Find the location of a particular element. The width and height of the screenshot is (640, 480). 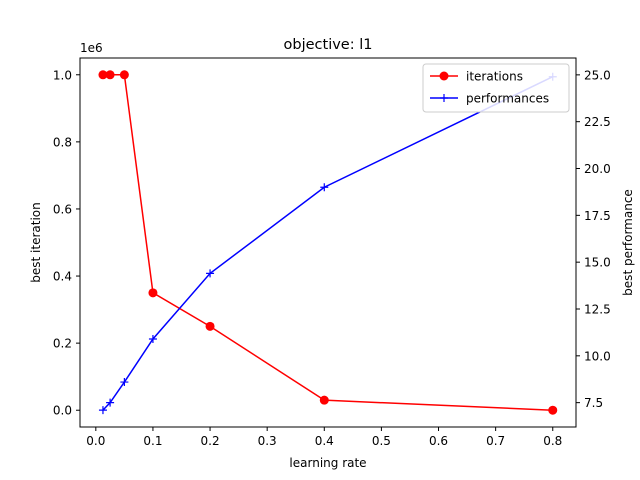

x-tick-label: 0.6 is located at coordinates (438, 441).